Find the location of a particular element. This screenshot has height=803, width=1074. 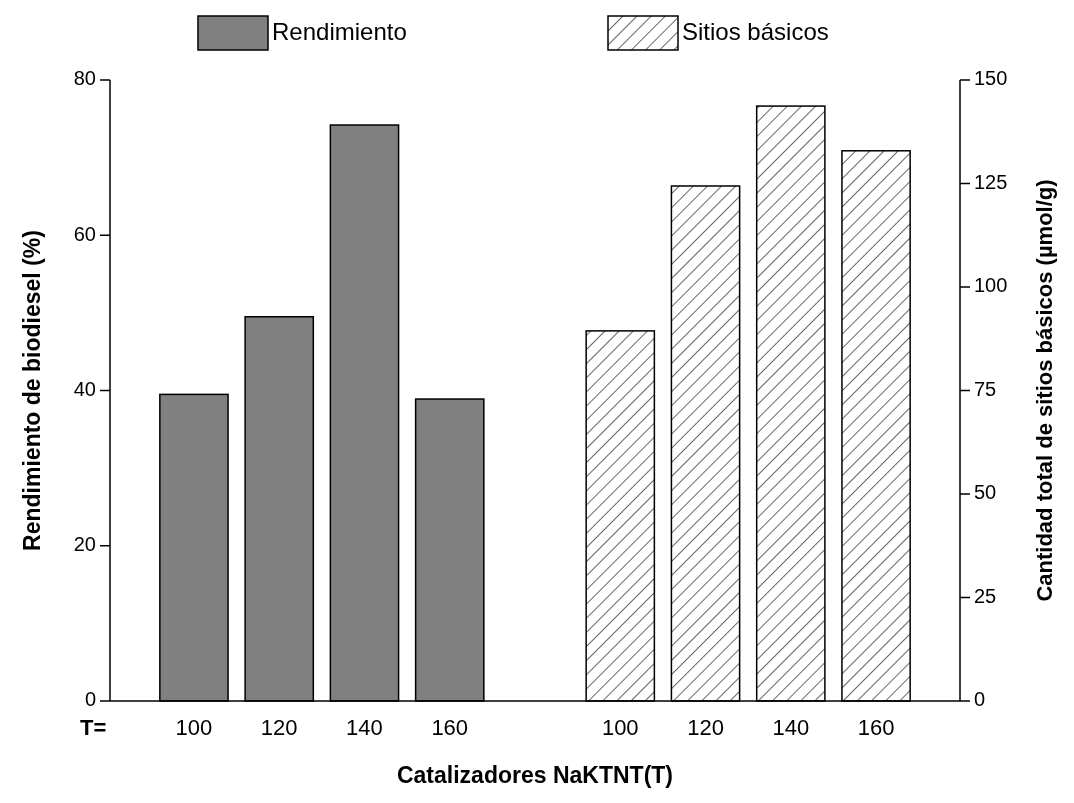

y-tick-label: 40 is located at coordinates (84, 388).